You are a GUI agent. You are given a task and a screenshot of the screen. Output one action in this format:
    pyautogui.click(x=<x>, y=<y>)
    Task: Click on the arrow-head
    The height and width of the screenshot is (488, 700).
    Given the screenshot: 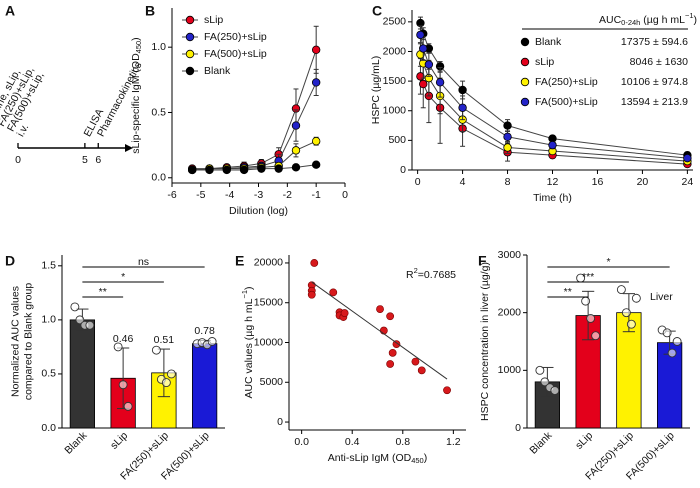 What is the action you would take?
    pyautogui.click(x=129, y=148)
    